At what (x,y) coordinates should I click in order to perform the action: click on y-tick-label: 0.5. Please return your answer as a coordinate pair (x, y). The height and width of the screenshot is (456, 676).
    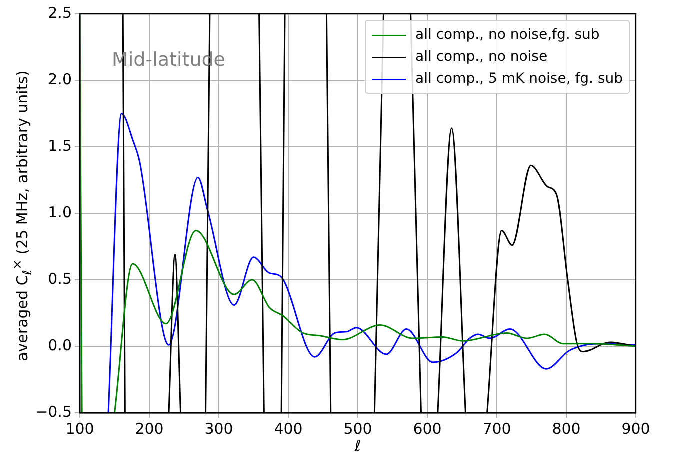
    Looking at the image, I should click on (60, 279).